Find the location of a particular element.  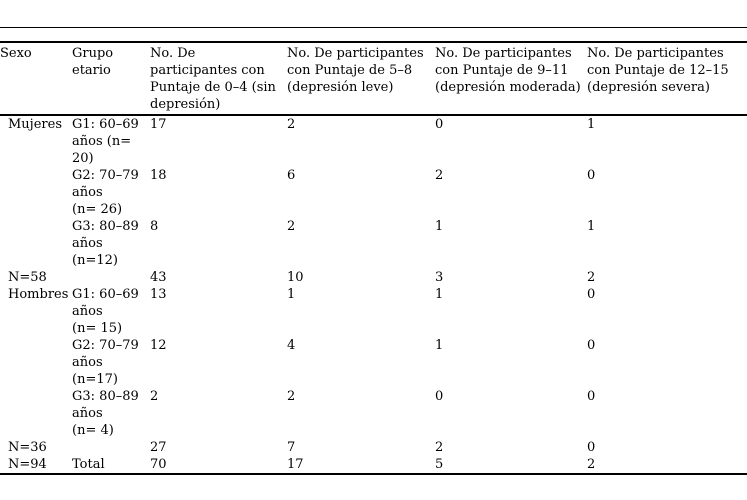

age-group-cell: G2: 70–79 años (n=17) is located at coordinates (105, 362).